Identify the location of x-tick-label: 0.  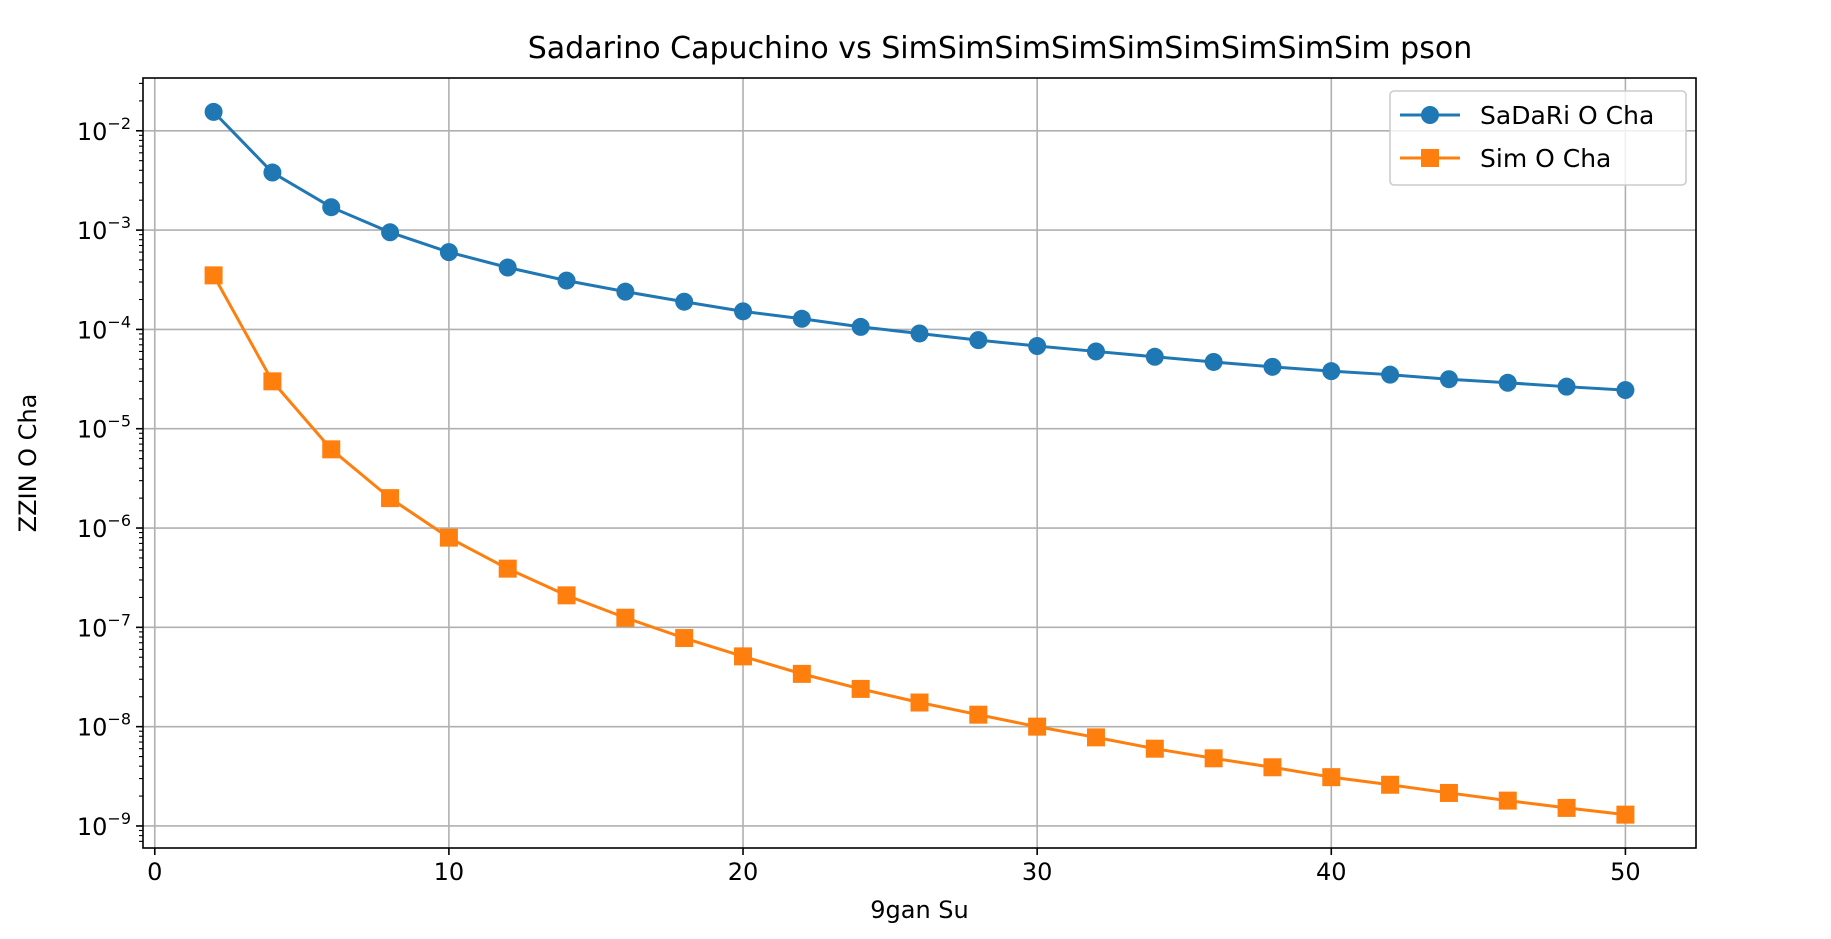
(154, 872).